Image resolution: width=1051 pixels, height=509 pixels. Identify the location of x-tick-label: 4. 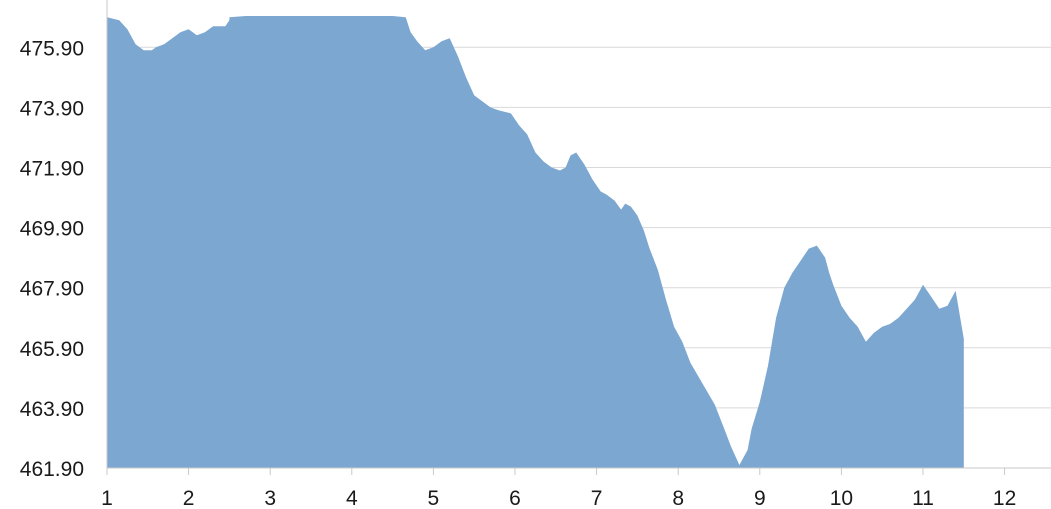
(352, 498).